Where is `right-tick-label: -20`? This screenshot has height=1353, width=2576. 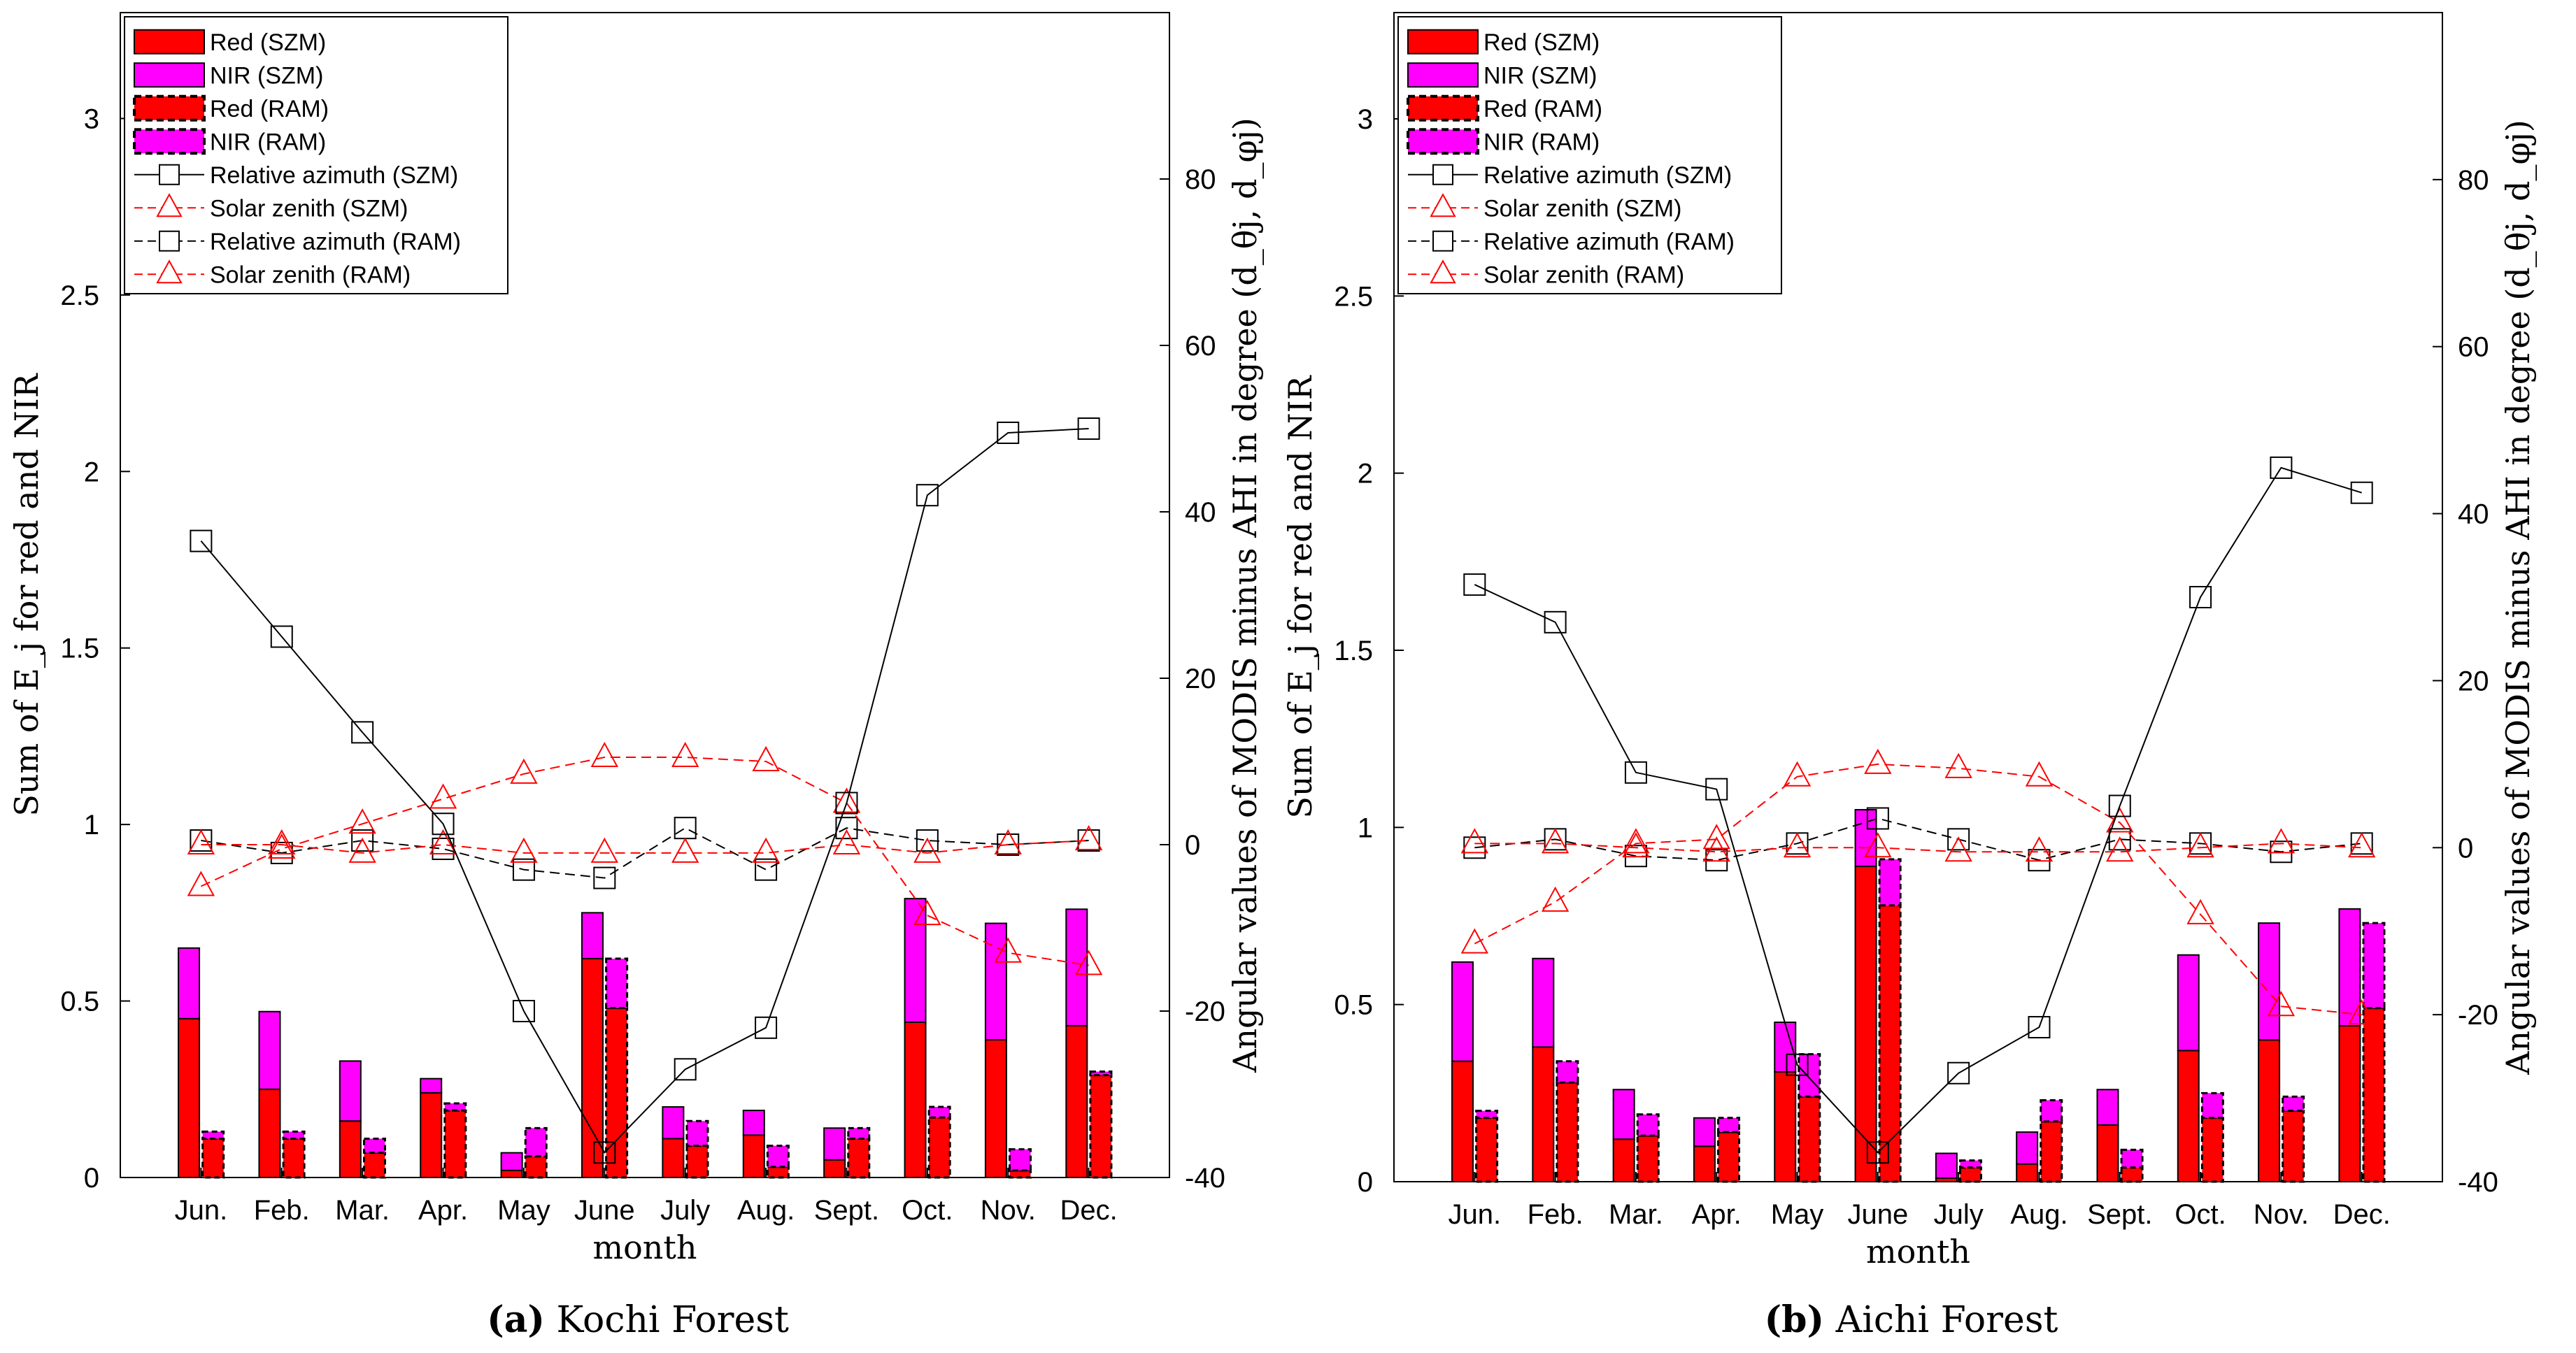
right-tick-label: -20 is located at coordinates (2478, 1015).